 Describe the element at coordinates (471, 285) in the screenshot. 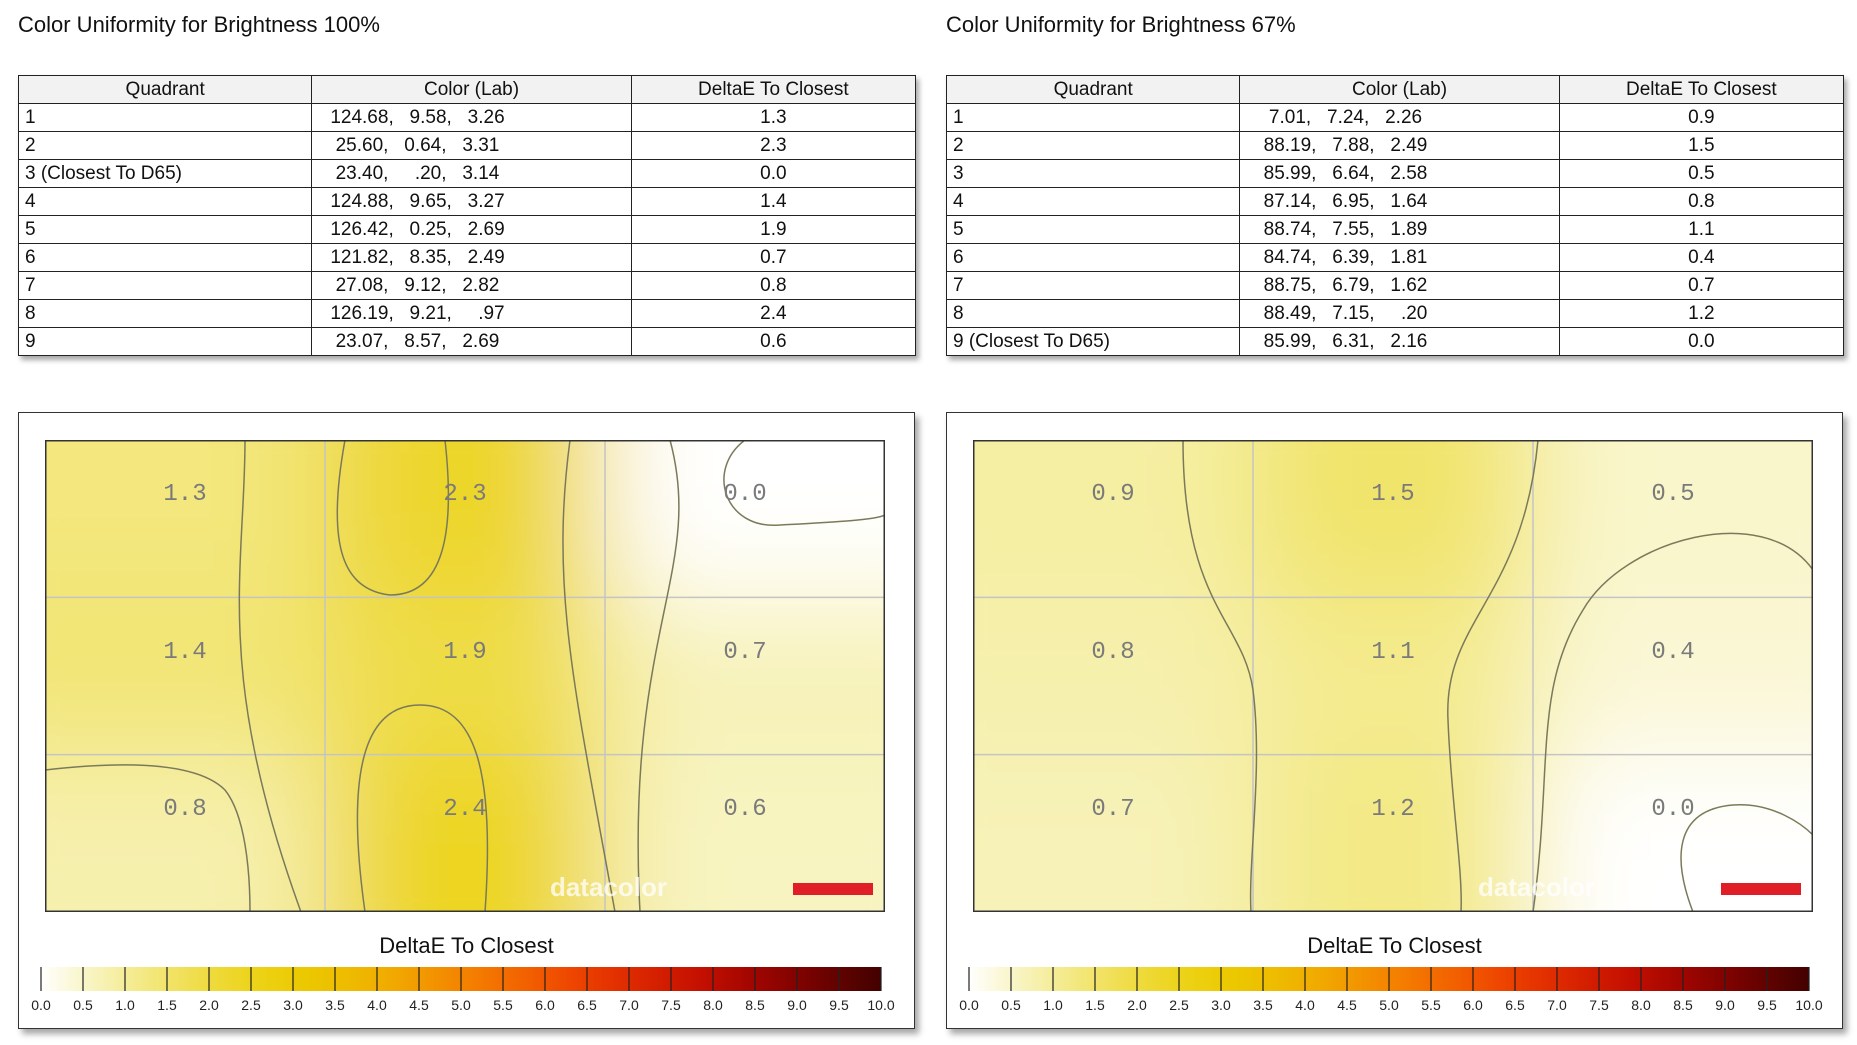

I see `lab-cell: 27.08, 9.12, 2.82` at that location.